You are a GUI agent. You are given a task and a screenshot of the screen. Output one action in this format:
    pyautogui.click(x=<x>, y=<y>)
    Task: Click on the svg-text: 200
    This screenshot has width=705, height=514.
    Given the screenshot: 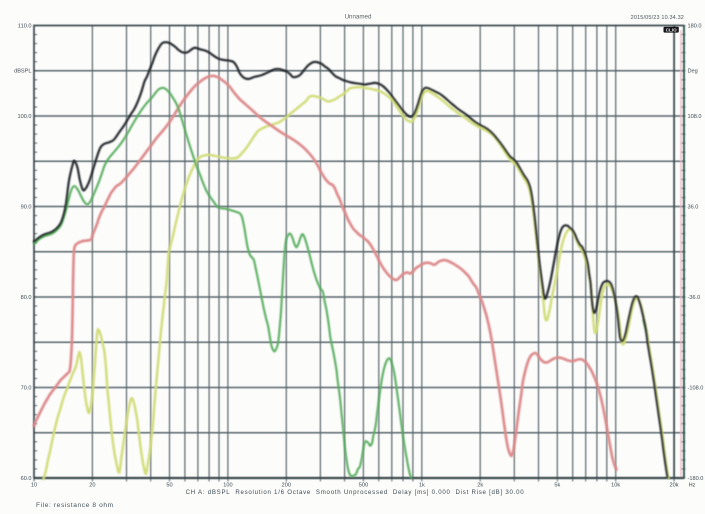 What is the action you would take?
    pyautogui.click(x=286, y=486)
    